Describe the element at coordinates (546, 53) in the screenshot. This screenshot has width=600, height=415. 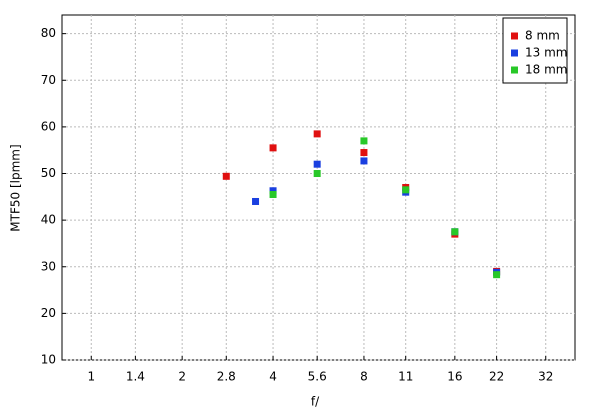
I see `legend-label: 13 mm` at that location.